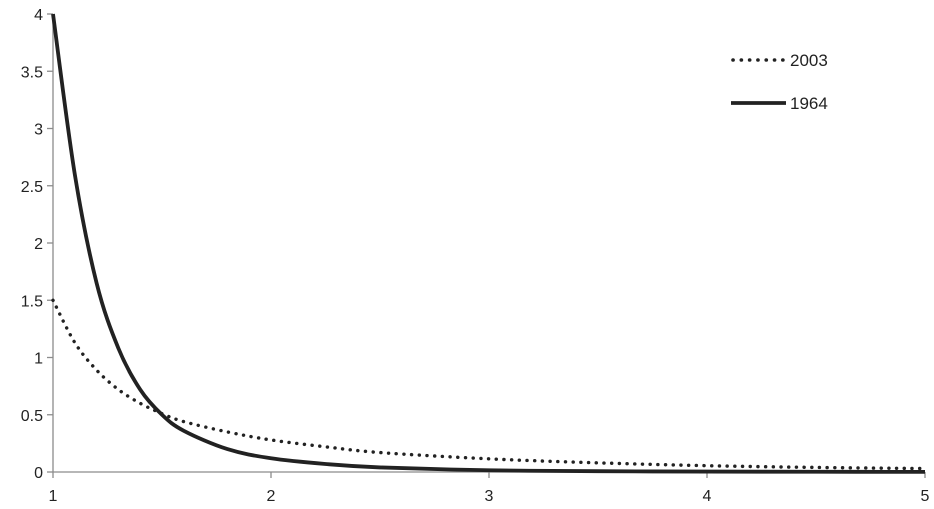 The width and height of the screenshot is (934, 509). What do you see at coordinates (32, 187) in the screenshot?
I see `y-tick-label: 2.5` at bounding box center [32, 187].